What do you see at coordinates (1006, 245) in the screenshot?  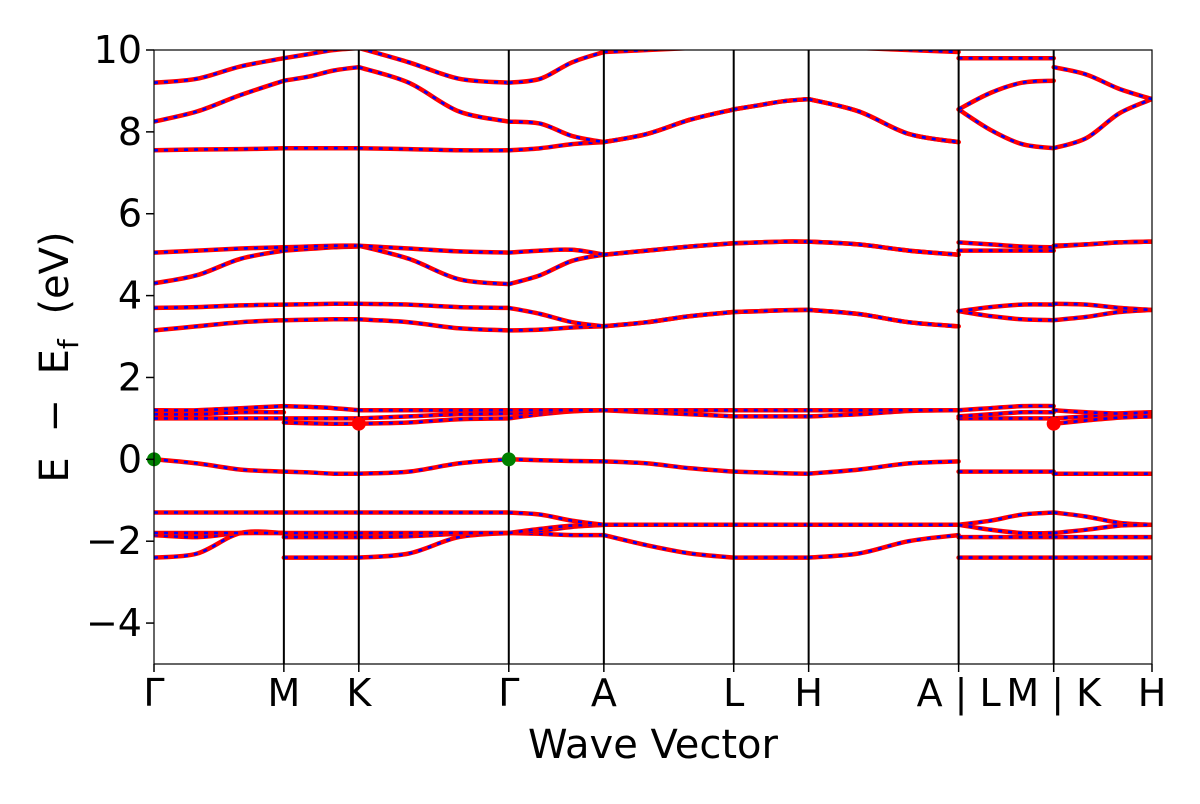 I see `band-down-s7-b11` at bounding box center [1006, 245].